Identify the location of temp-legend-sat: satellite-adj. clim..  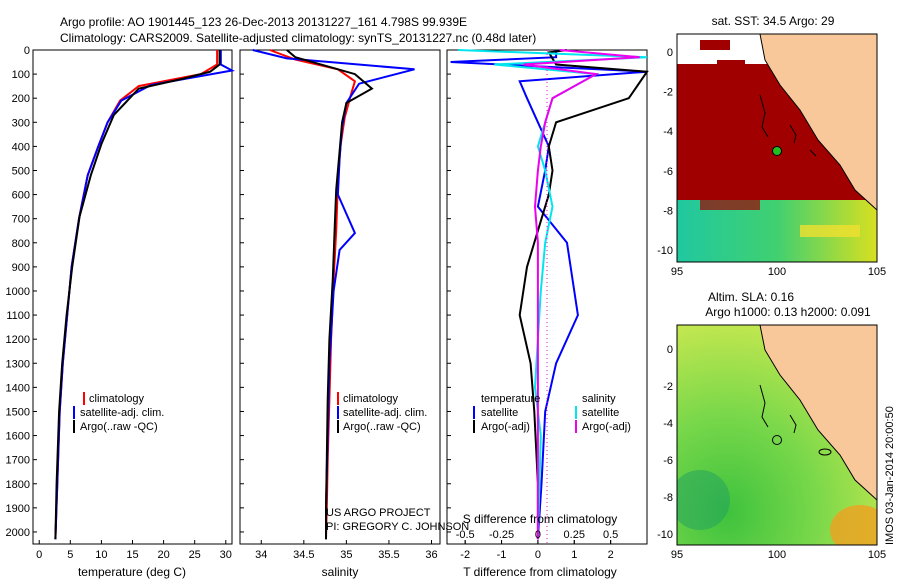
(122, 413).